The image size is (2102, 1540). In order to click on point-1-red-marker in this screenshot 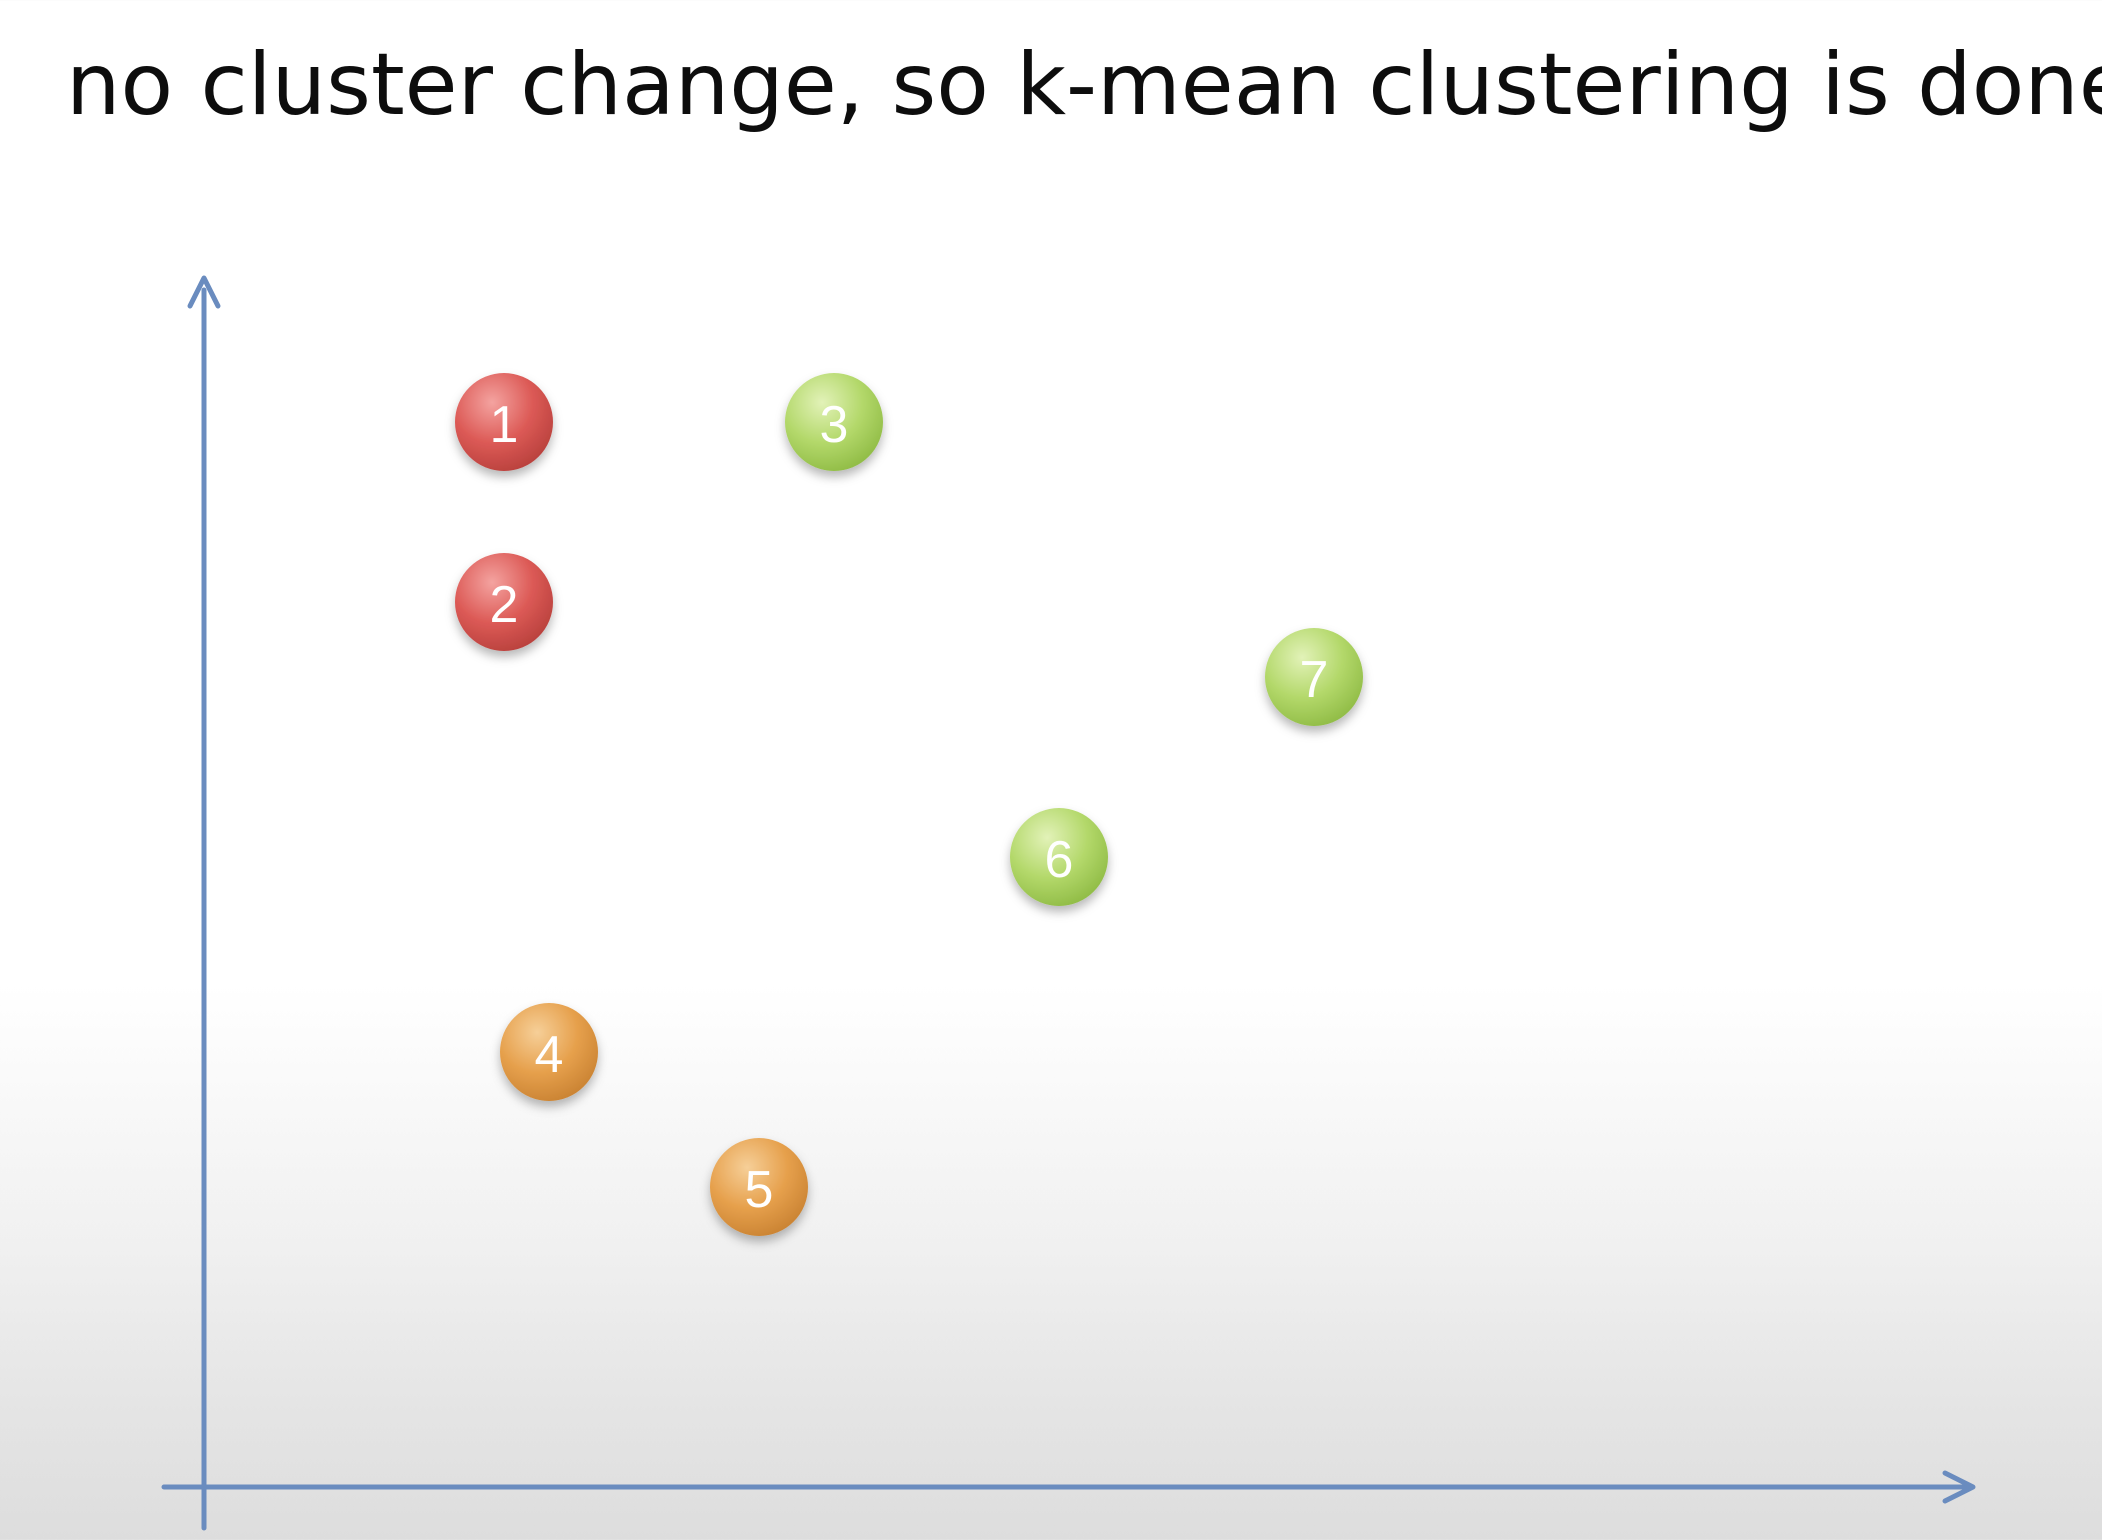, I will do `click(504, 422)`.